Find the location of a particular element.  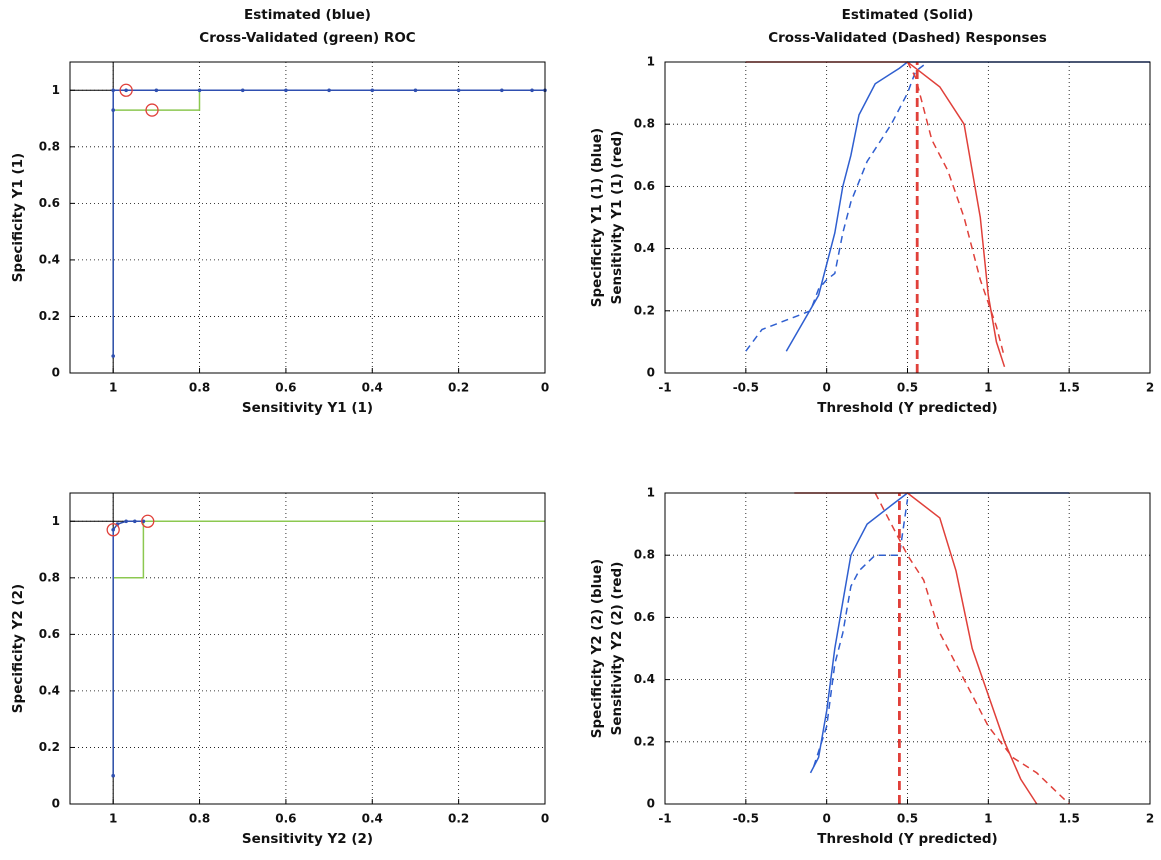

y-axis-label: Sensitivity Y2 (2) (red) is located at coordinates (617, 649).